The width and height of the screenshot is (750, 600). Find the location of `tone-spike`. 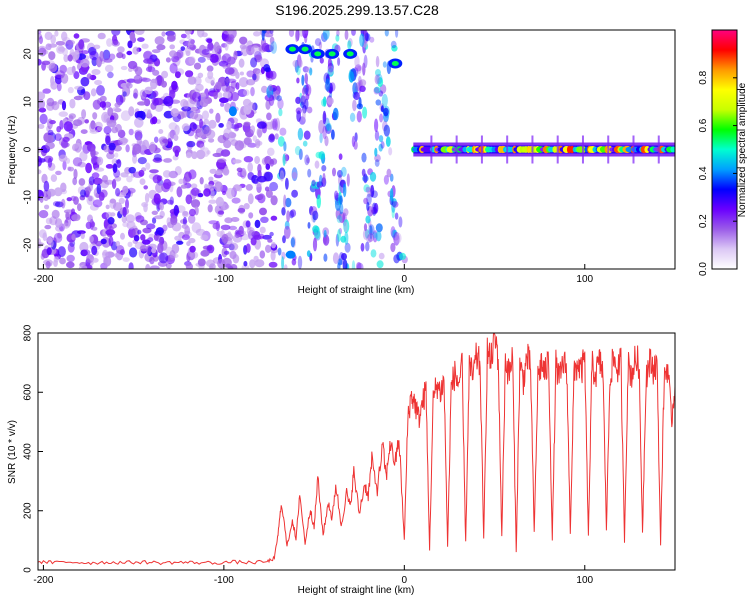

tone-spike is located at coordinates (582, 149).